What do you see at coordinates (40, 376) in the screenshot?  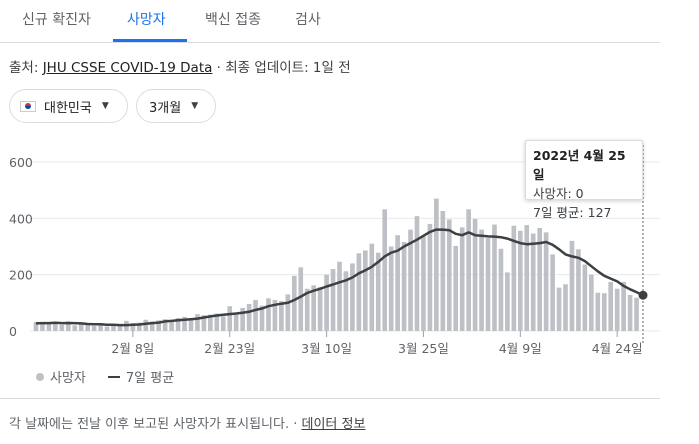 I see `bar-legend-swatch` at bounding box center [40, 376].